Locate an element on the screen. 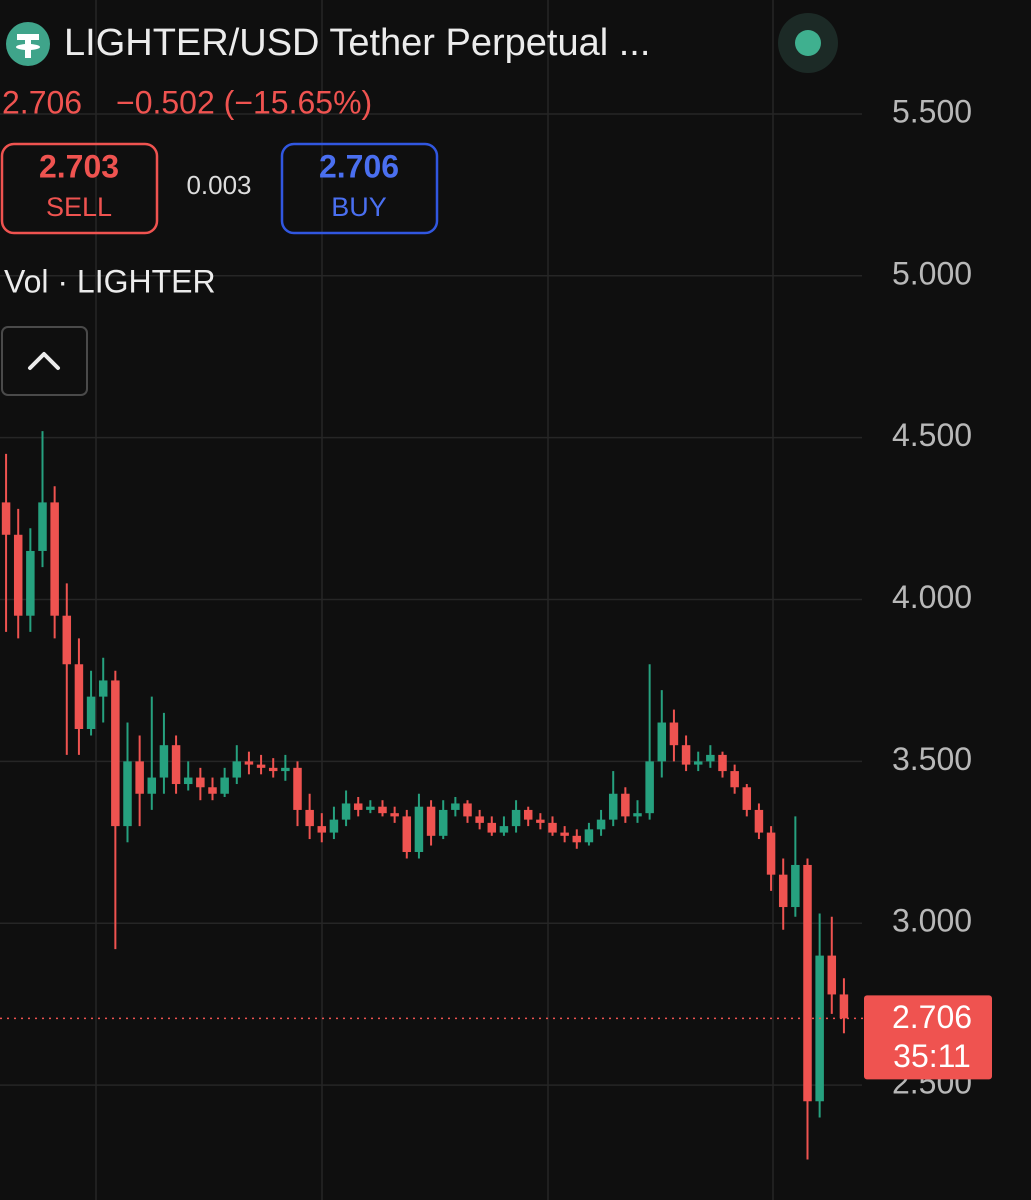  chevron-icon is located at coordinates (44, 361).